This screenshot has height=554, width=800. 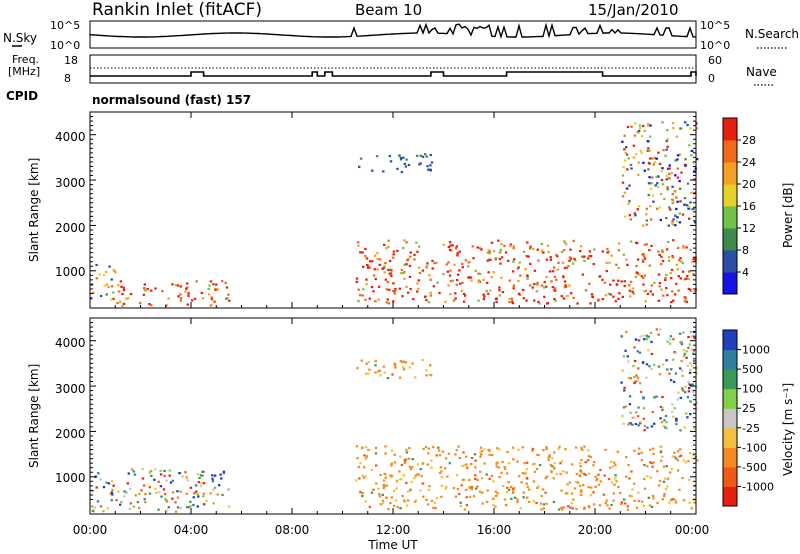 What do you see at coordinates (393, 69) in the screenshot?
I see `freq-frame` at bounding box center [393, 69].